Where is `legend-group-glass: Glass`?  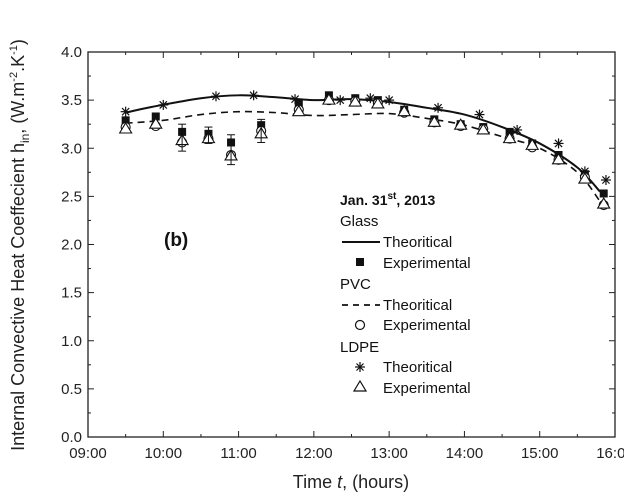
legend-group-glass: Glass is located at coordinates (359, 221).